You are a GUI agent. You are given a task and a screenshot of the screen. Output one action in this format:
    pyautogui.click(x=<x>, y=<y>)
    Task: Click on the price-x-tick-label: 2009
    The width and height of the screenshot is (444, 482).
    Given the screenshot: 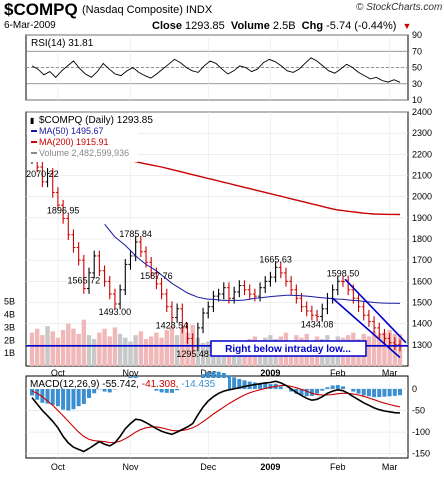 What is the action you would take?
    pyautogui.click(x=270, y=373)
    